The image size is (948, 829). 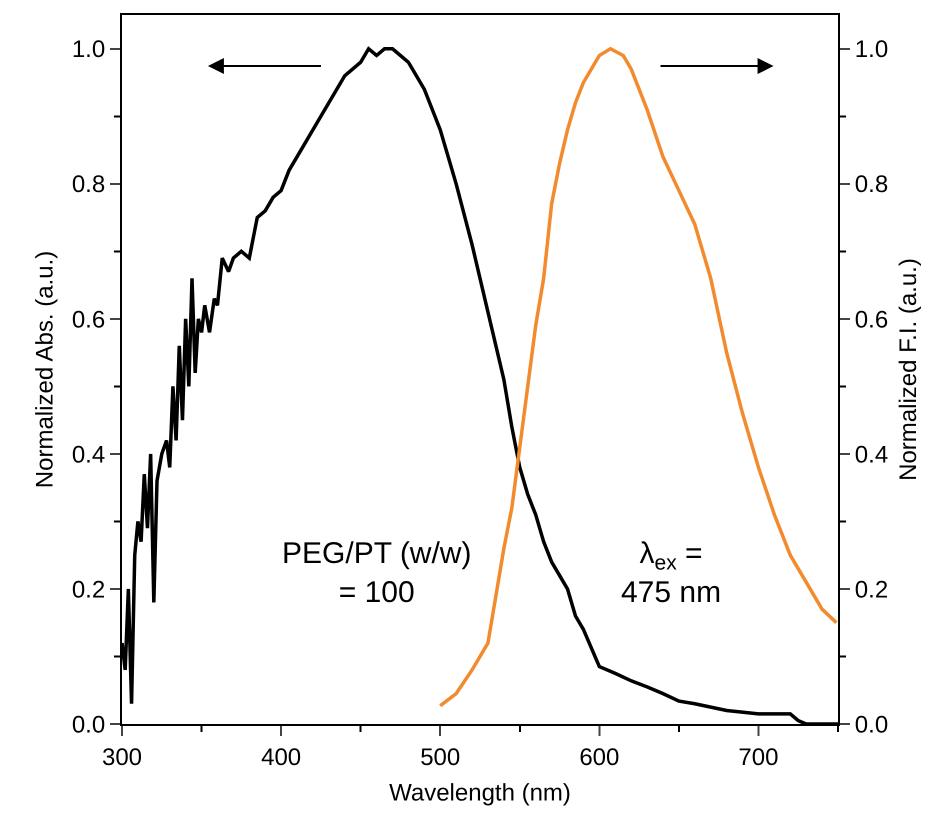 I want to click on y-tick-label: 0.0, so click(x=89, y=724).